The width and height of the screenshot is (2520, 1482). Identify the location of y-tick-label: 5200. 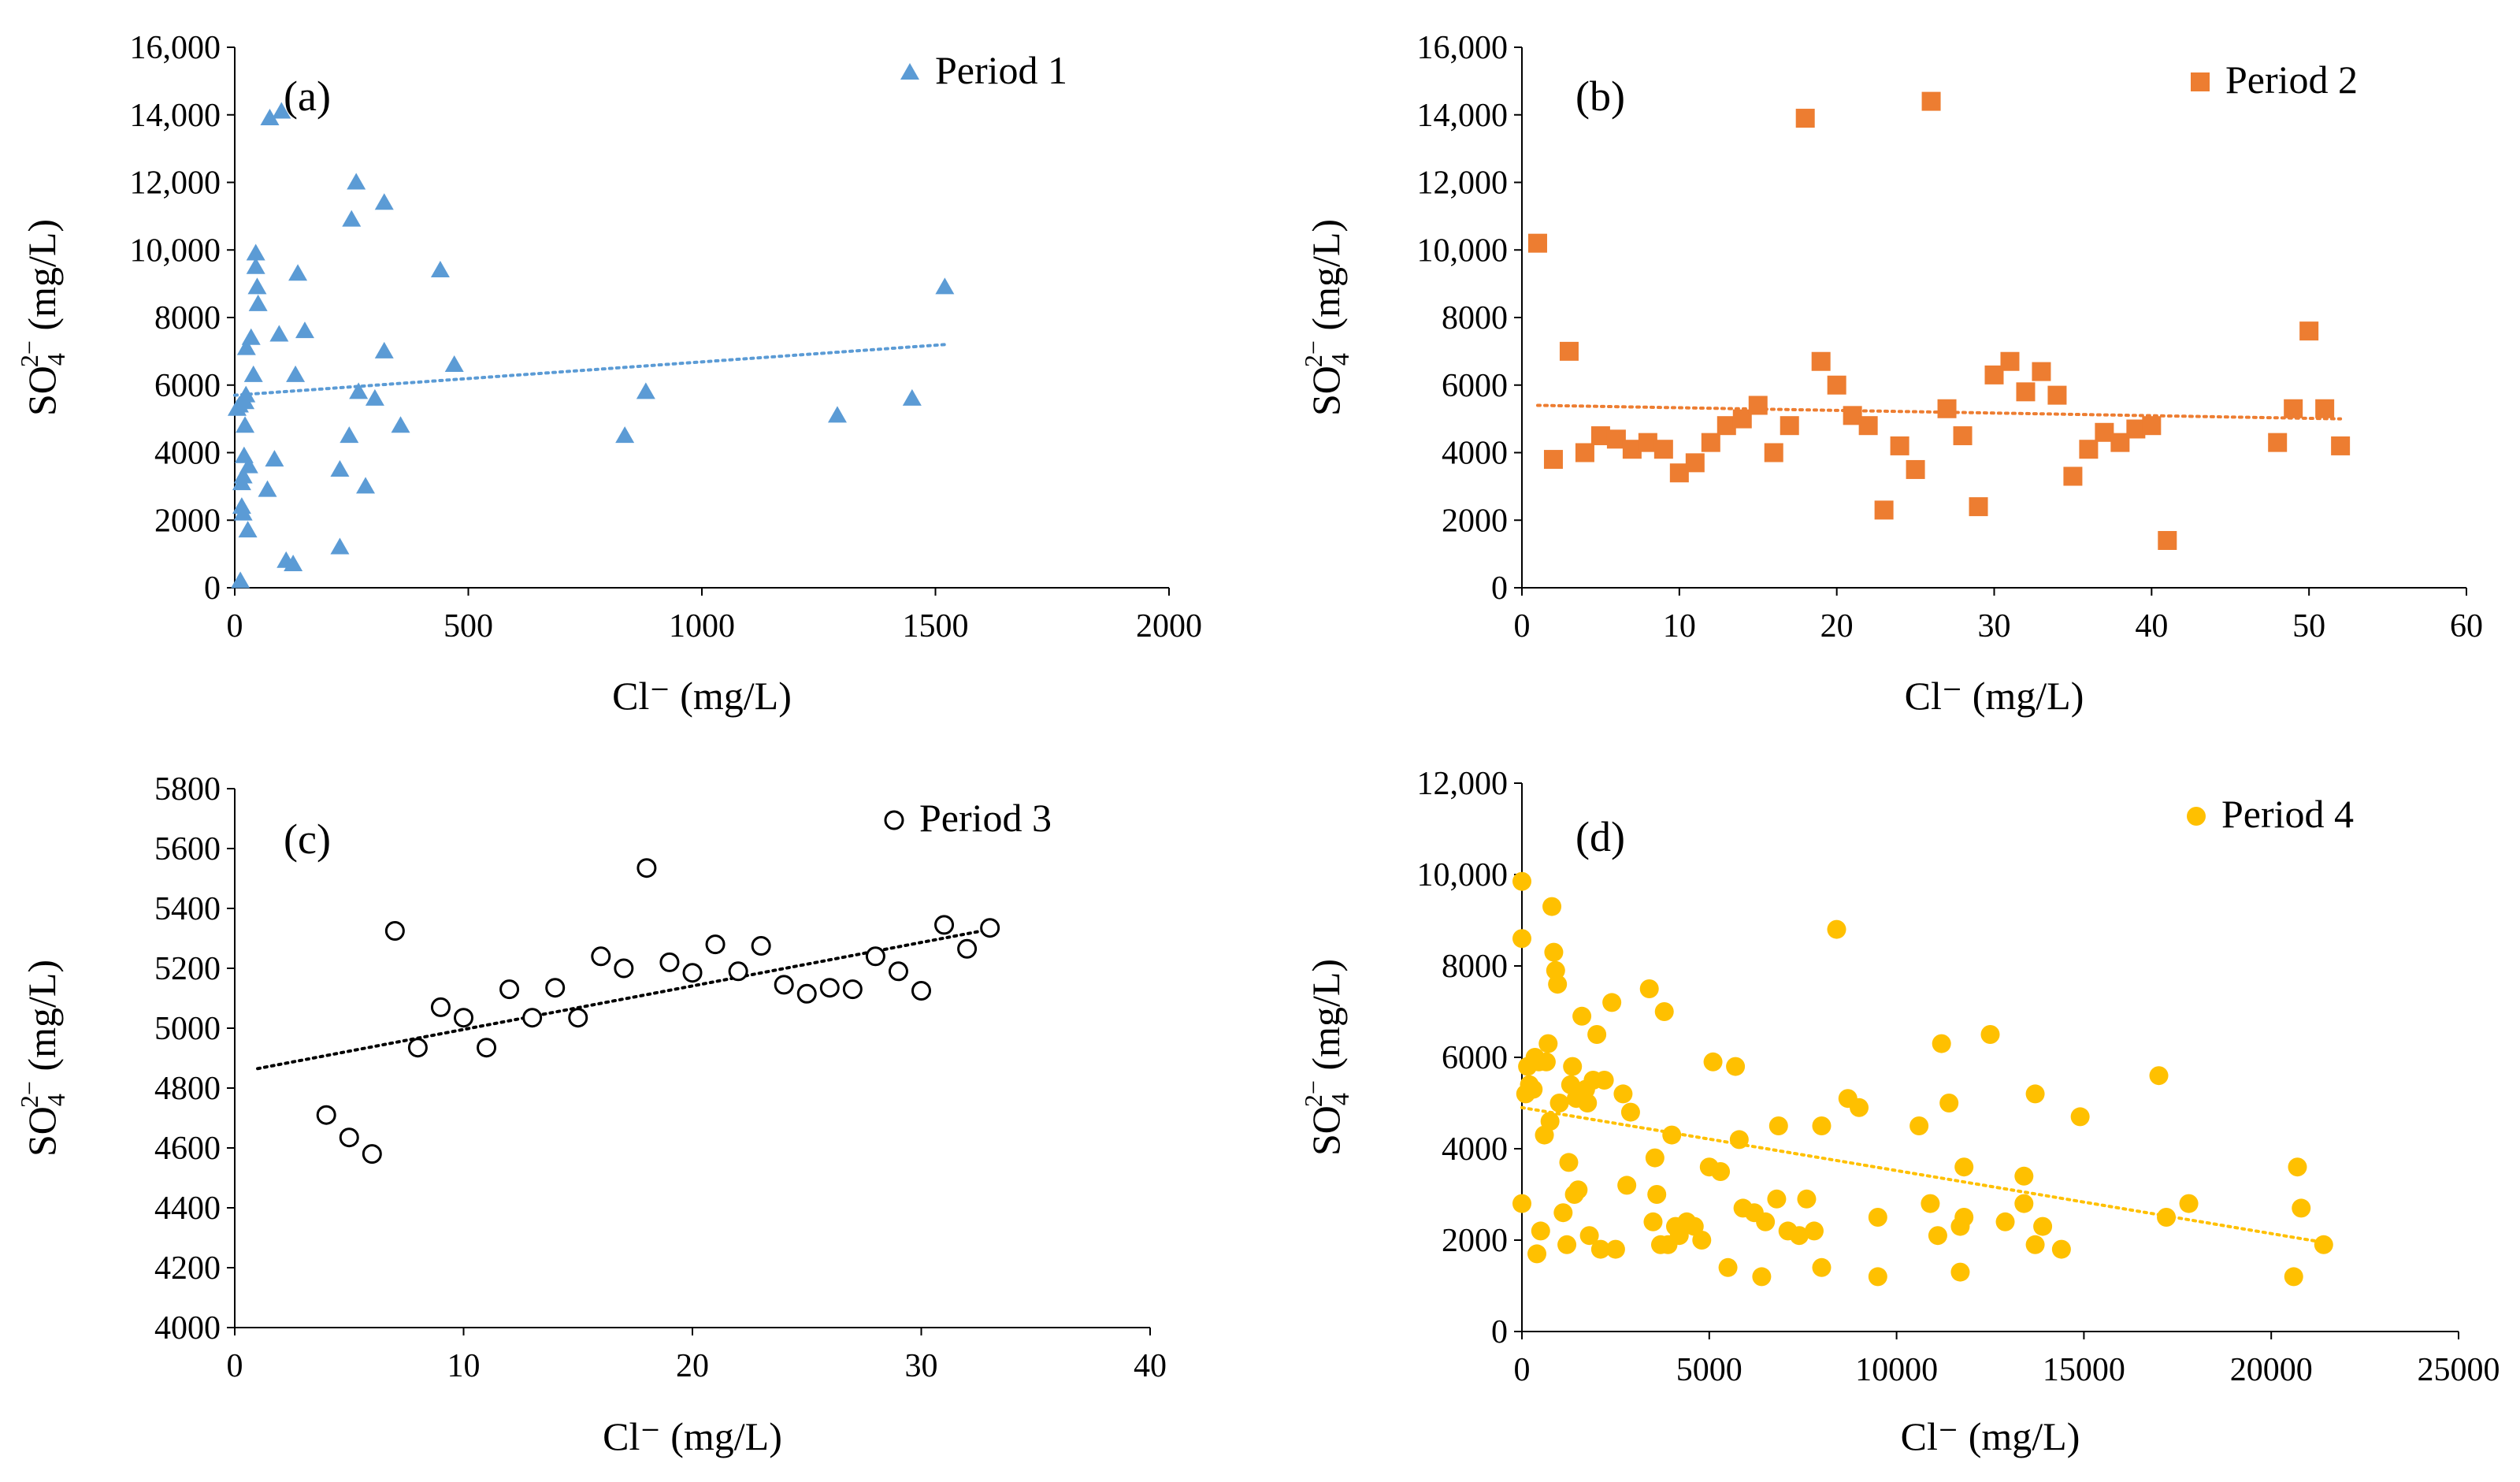
(187, 969).